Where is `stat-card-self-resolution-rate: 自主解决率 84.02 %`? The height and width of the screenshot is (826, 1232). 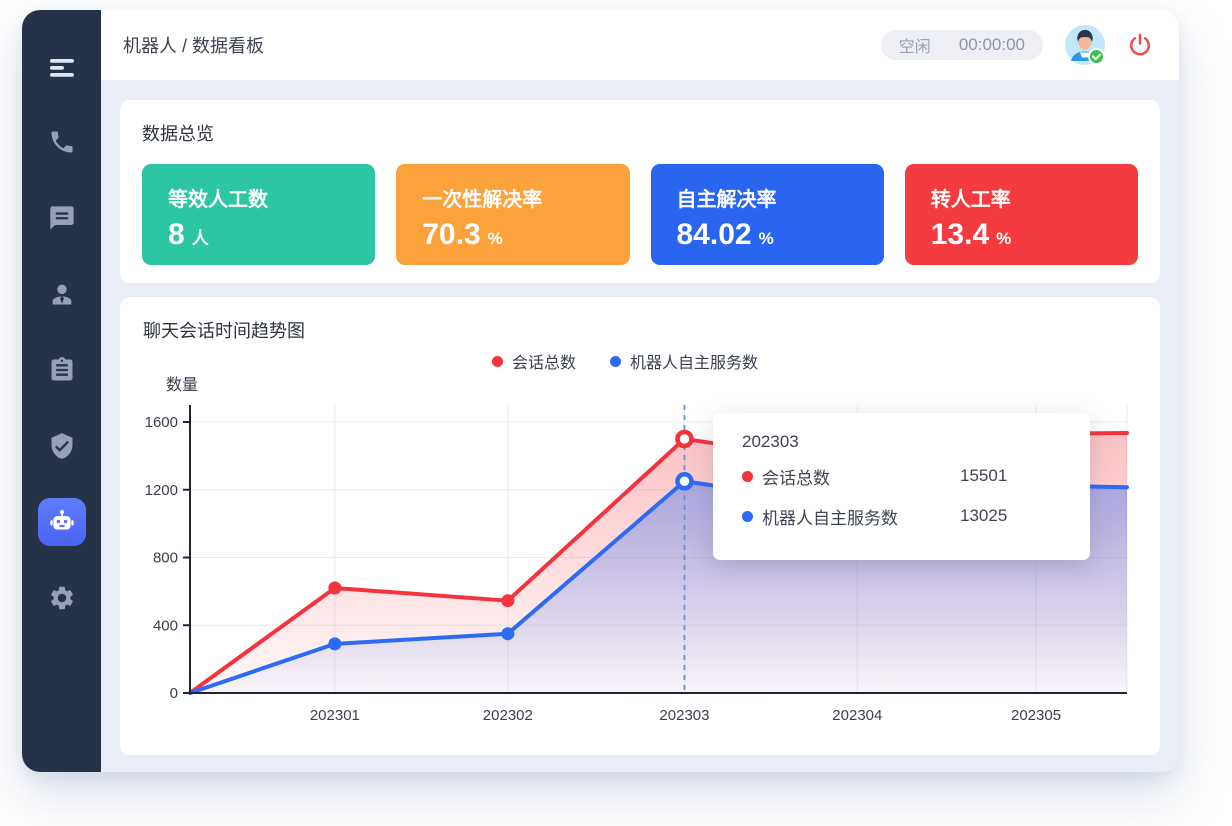 stat-card-self-resolution-rate: 自主解决率 84.02 % is located at coordinates (767, 214).